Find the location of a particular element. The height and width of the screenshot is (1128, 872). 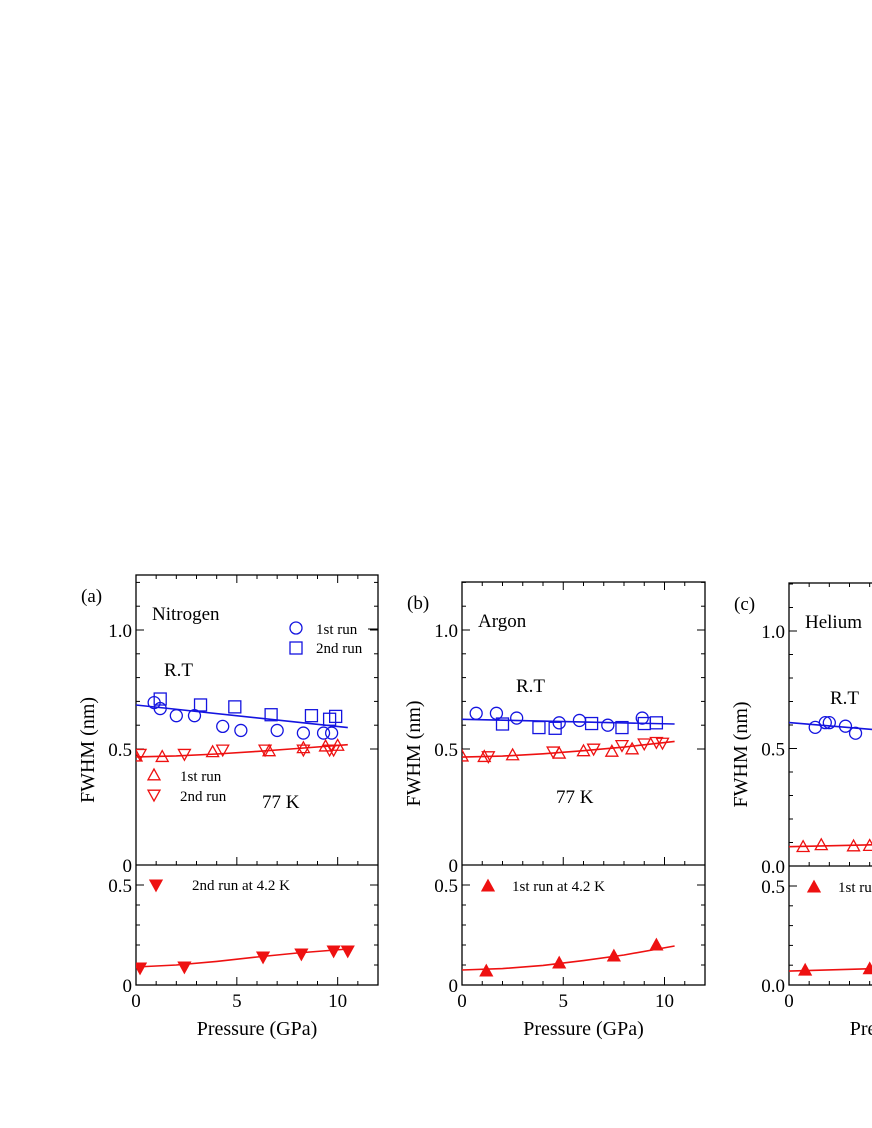

panel-tag: (c) is located at coordinates (744, 604).